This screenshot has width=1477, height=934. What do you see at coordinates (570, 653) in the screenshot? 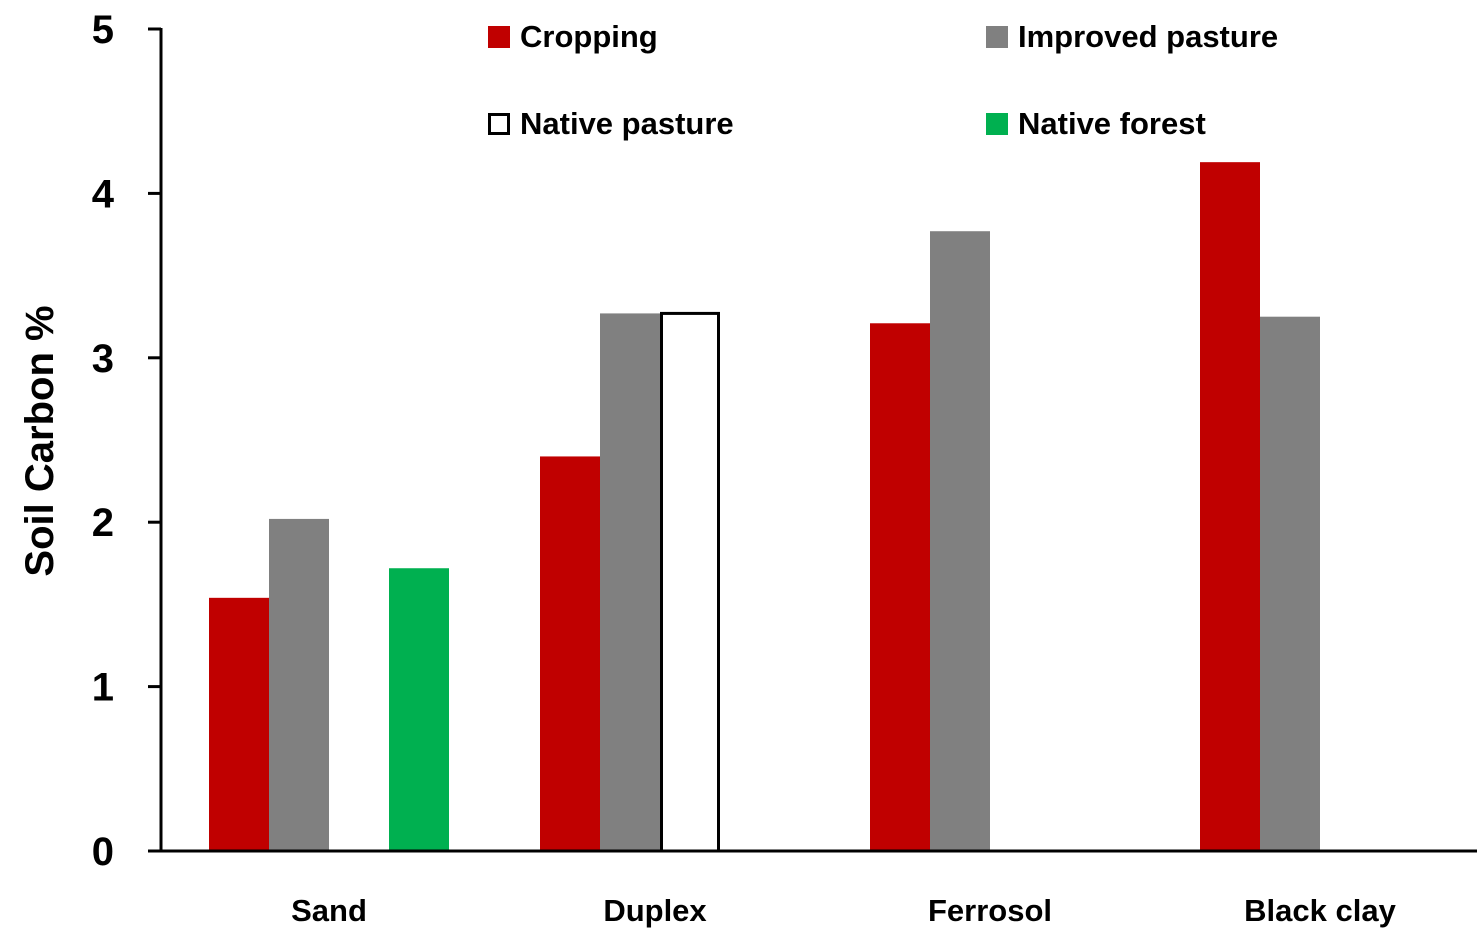
I see `bar-cropping-duplex` at bounding box center [570, 653].